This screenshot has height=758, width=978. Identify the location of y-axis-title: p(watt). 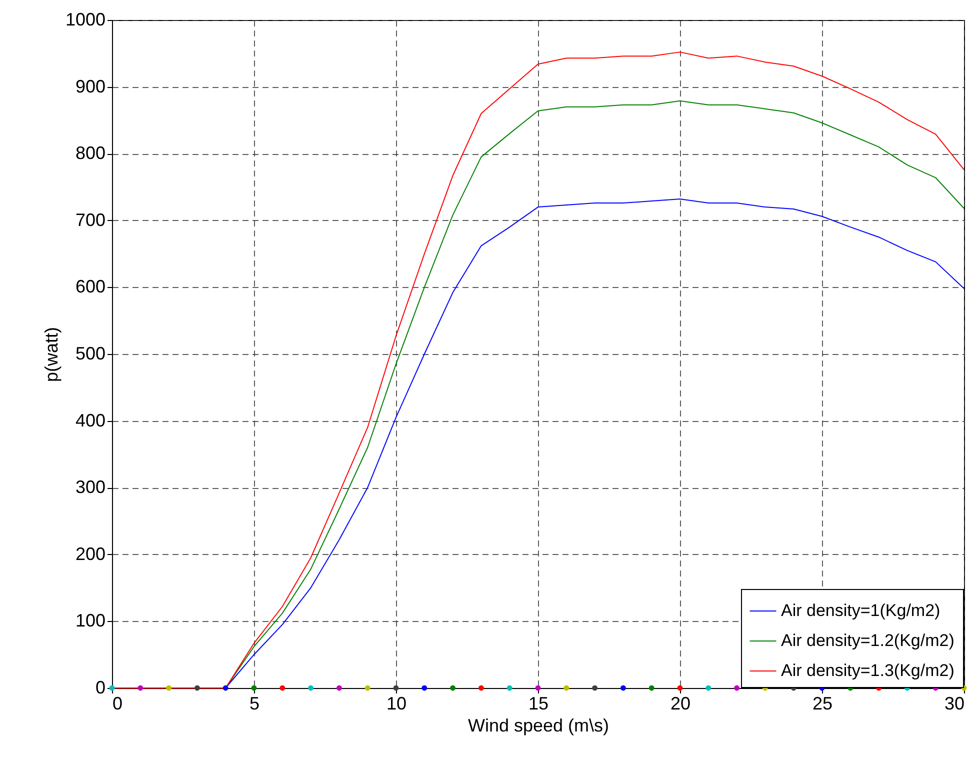
(51, 354).